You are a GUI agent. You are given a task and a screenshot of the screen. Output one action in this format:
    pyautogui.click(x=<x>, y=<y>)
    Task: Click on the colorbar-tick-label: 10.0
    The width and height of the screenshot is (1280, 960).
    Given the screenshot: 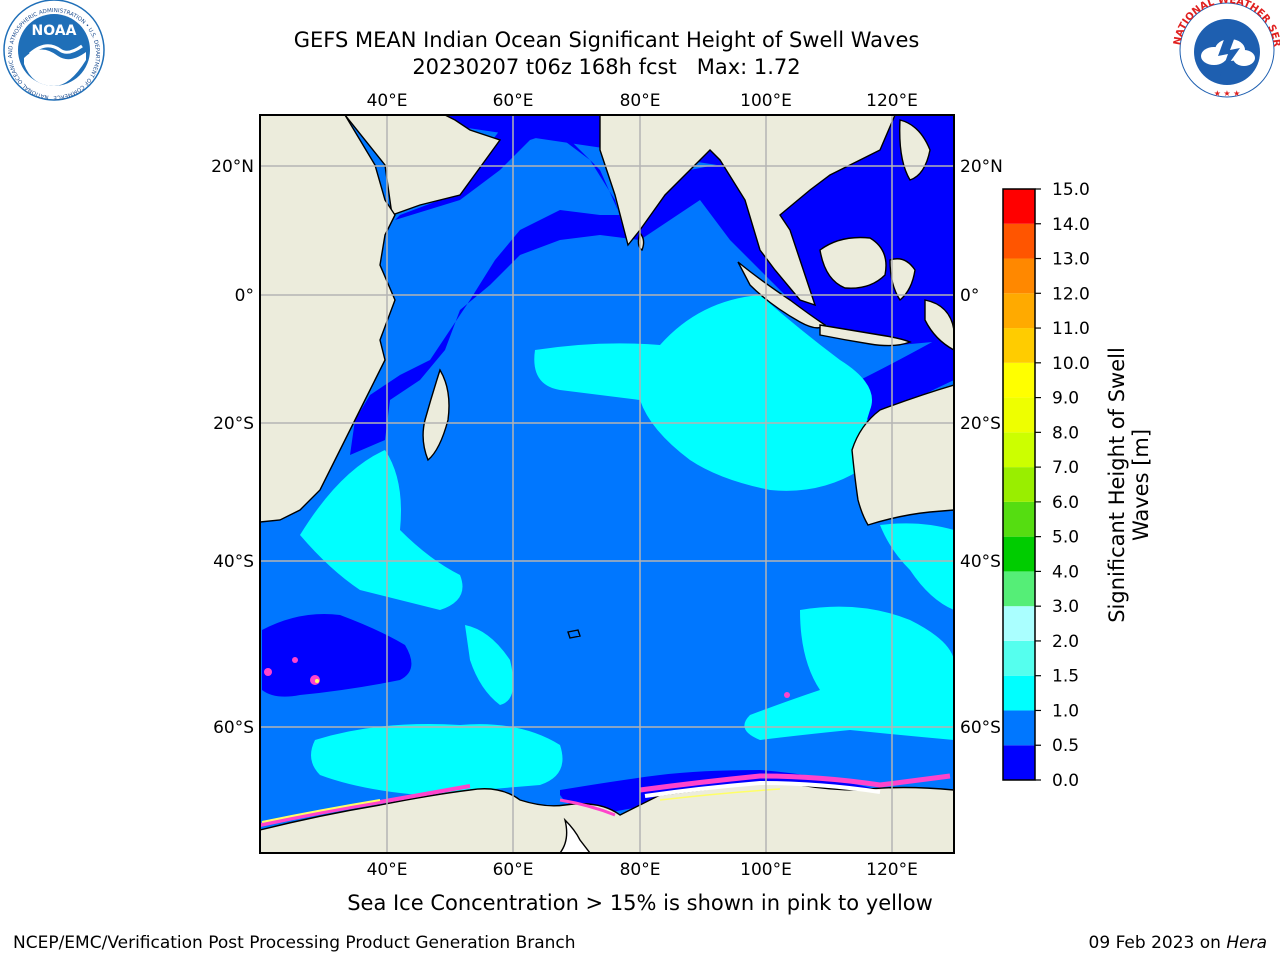 What is the action you would take?
    pyautogui.click(x=1071, y=364)
    